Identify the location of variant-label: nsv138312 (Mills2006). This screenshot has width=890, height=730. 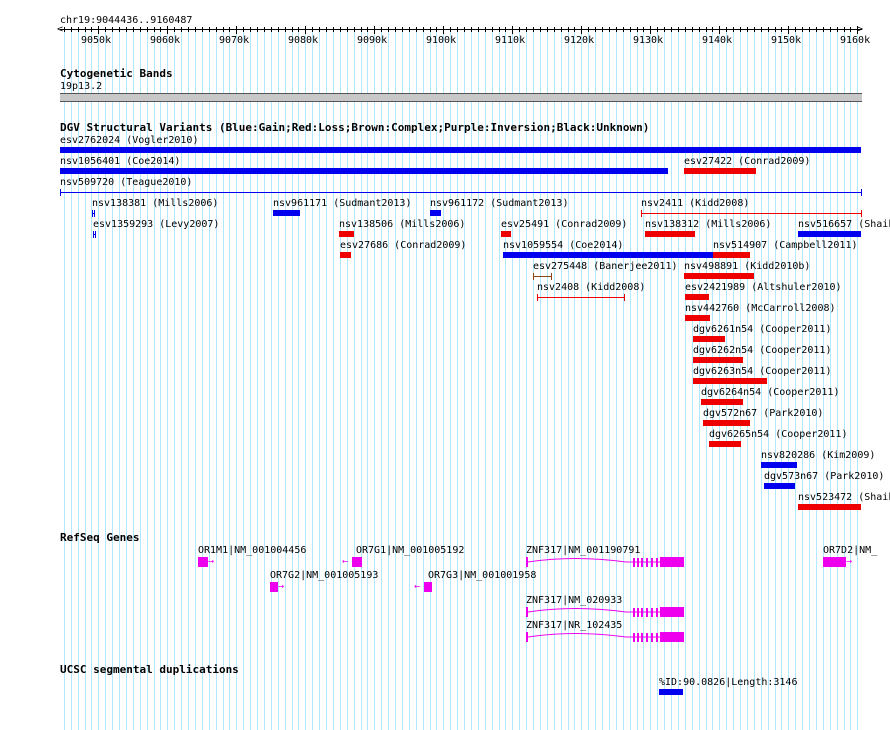
(708, 224).